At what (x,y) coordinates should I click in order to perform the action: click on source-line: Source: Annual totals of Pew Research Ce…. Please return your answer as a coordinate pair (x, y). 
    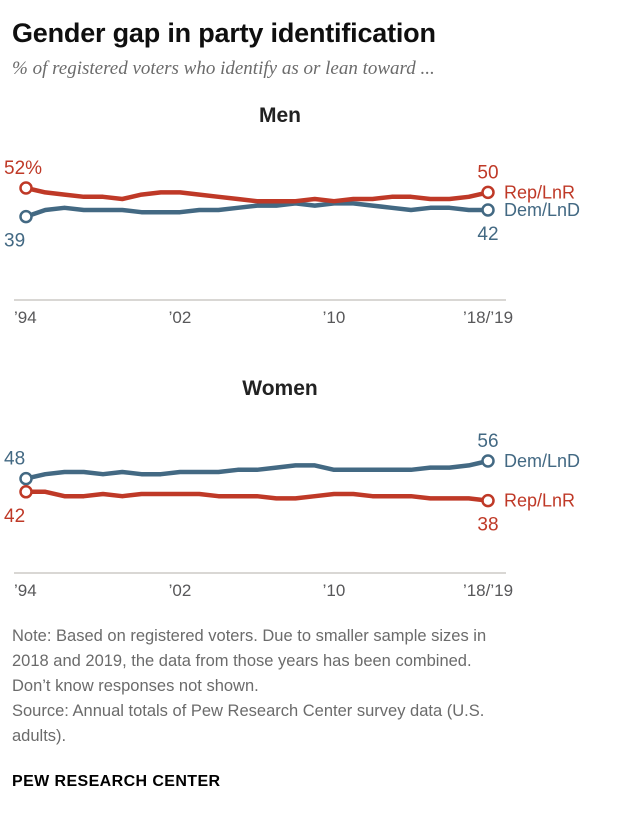
    Looking at the image, I should click on (248, 711).